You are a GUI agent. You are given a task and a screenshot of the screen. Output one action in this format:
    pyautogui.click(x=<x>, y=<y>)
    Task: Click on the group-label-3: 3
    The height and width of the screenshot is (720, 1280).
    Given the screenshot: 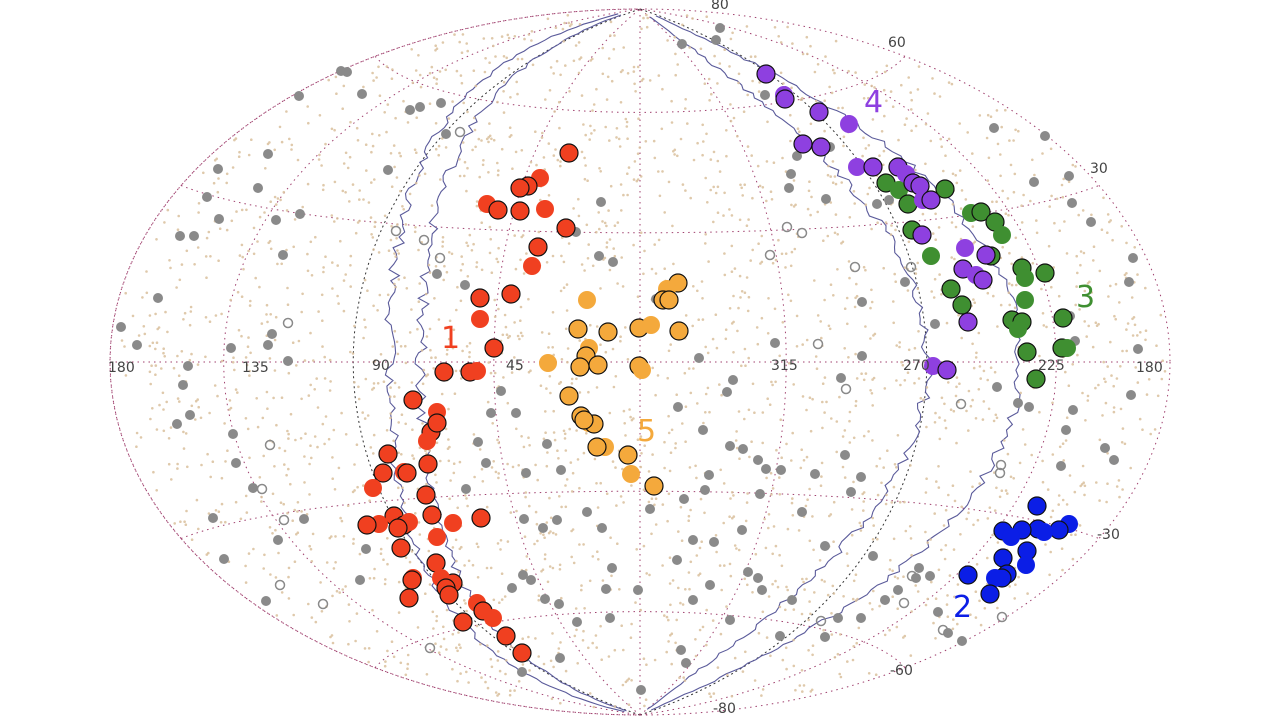 What is the action you would take?
    pyautogui.click(x=1085, y=297)
    